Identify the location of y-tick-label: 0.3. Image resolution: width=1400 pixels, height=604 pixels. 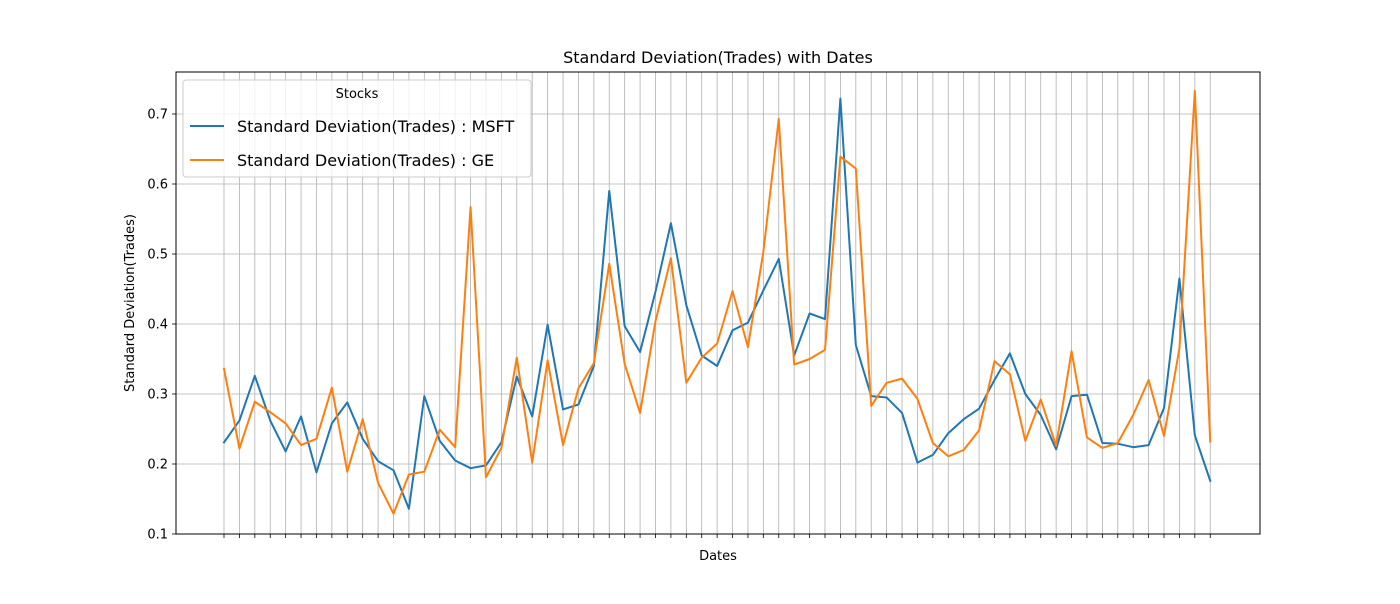
(157, 395).